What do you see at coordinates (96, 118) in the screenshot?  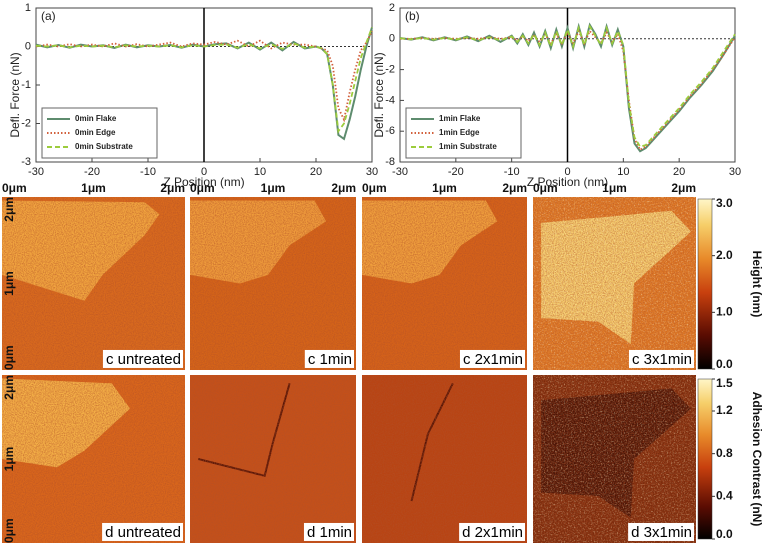 I see `legend-label: 0min Flake` at bounding box center [96, 118].